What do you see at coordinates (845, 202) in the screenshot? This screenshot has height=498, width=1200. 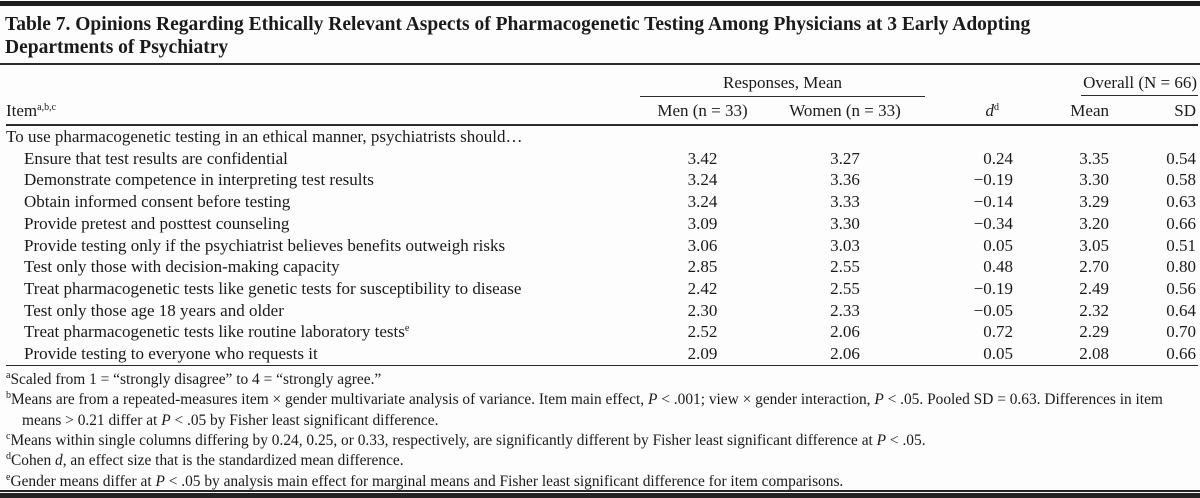 I see `cell-women: 3.33` at bounding box center [845, 202].